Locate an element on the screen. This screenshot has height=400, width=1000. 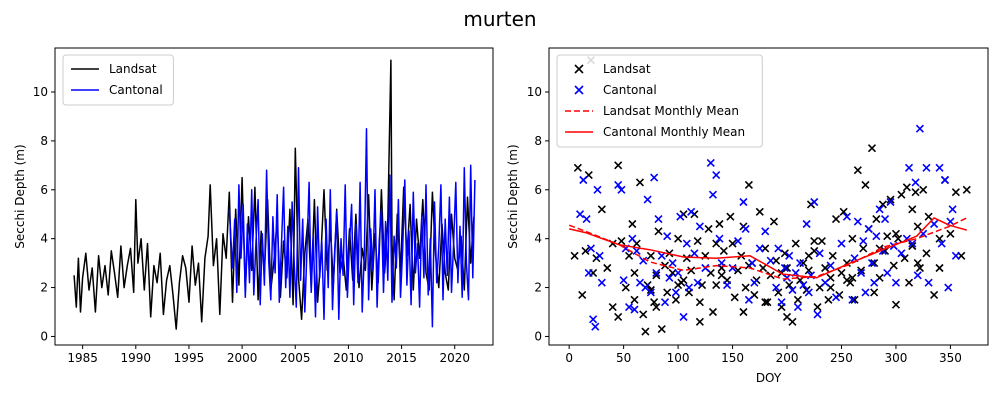
ytick-label: 10 is located at coordinates (40, 92).